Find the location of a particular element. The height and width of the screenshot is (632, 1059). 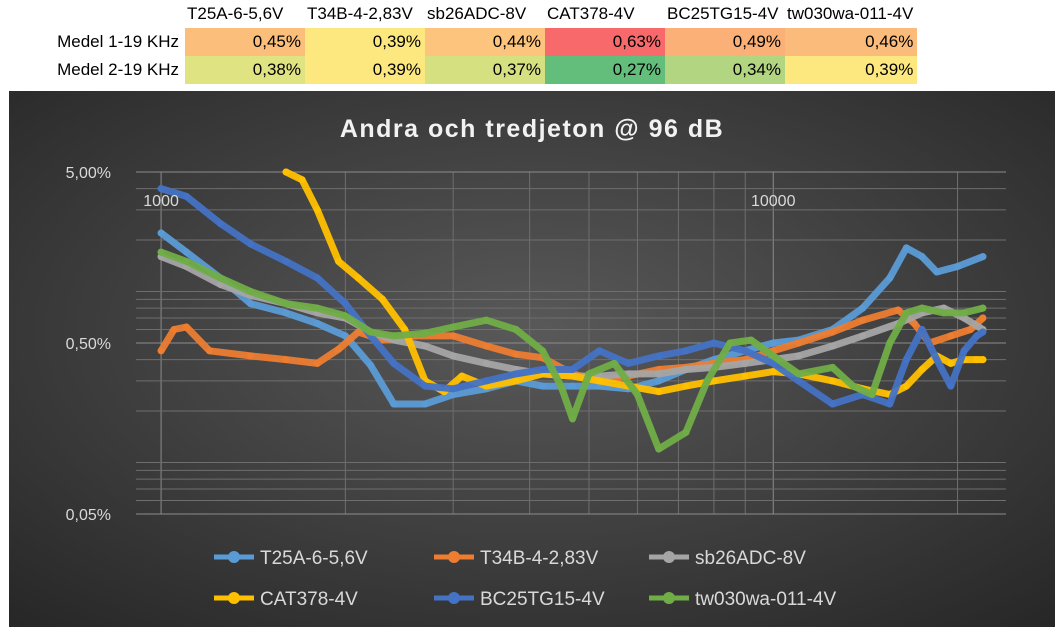

legend-item: sb26ADC-8V is located at coordinates (727, 558).